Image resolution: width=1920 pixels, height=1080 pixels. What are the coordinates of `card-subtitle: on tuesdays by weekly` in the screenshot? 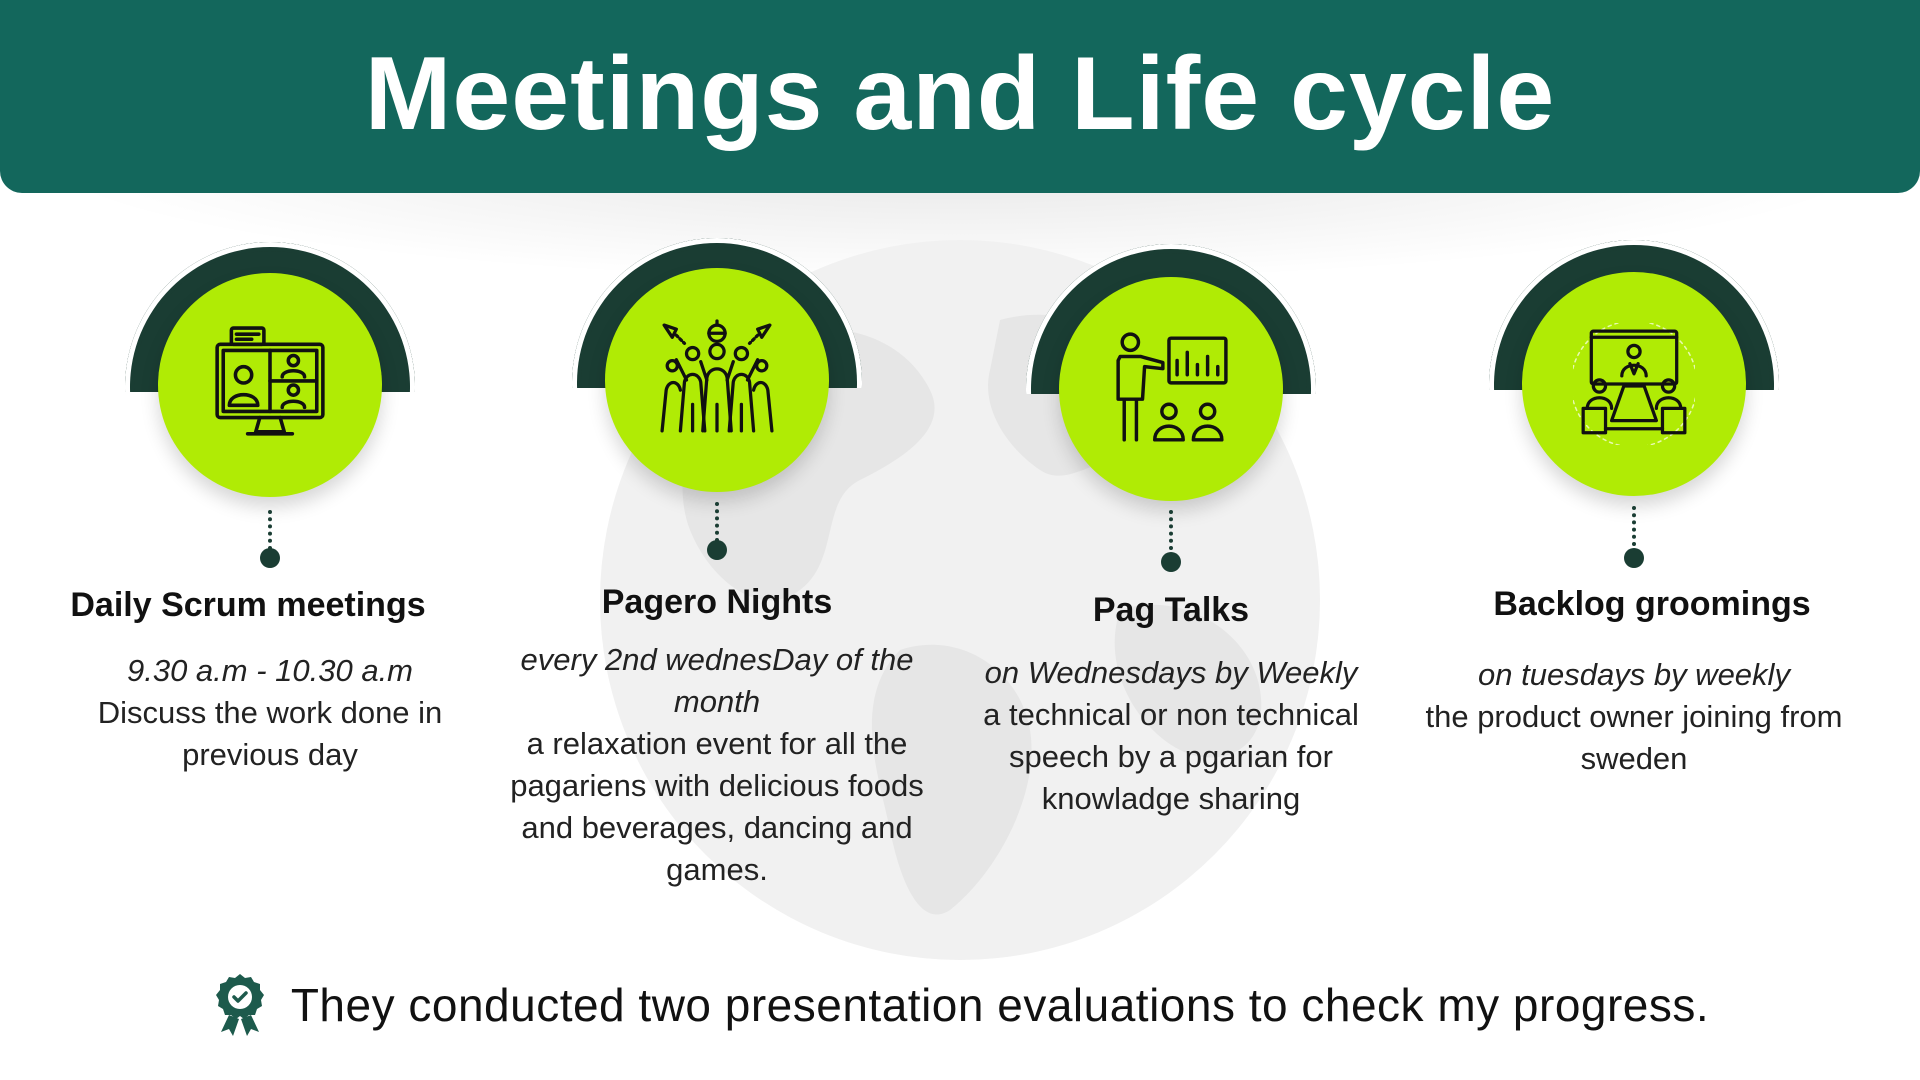 It's located at (1634, 674).